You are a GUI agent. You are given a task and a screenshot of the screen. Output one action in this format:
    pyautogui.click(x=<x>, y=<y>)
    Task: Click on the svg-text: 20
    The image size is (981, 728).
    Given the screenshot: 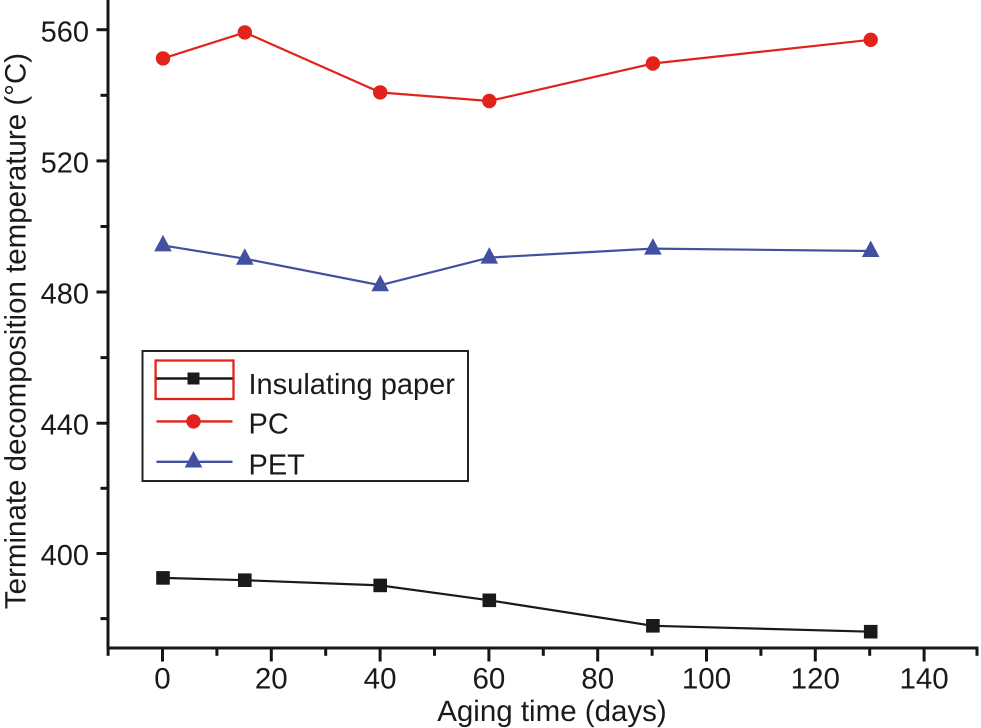 What is the action you would take?
    pyautogui.click(x=271, y=678)
    